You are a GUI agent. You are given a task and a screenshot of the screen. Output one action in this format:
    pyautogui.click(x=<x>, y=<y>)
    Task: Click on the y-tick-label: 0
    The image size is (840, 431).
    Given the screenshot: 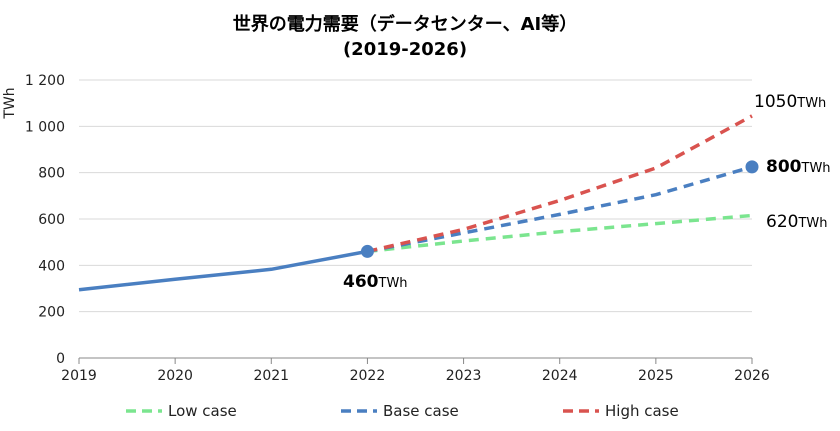 What is the action you would take?
    pyautogui.click(x=60, y=359)
    